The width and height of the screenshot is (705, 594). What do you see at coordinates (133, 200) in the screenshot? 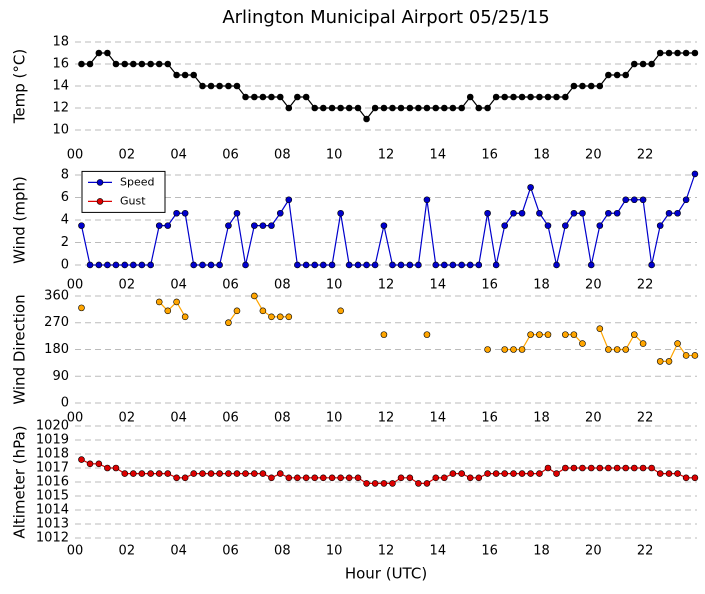
I see `legend-label: Gust` at bounding box center [133, 200].